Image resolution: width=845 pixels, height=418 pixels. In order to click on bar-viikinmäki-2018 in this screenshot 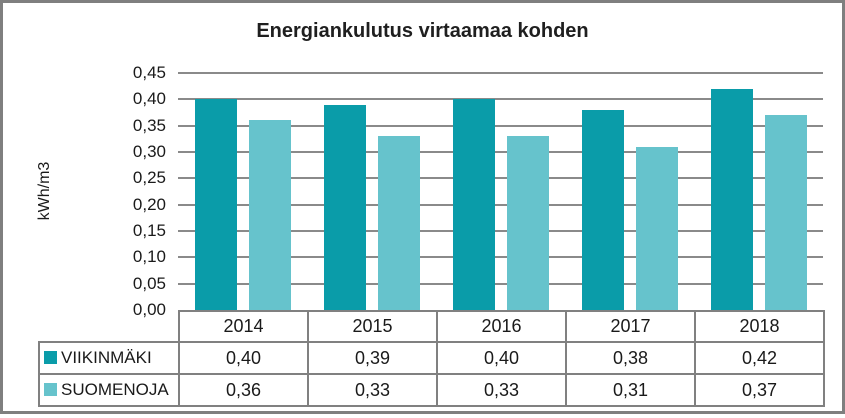, I will do `click(732, 199)`.